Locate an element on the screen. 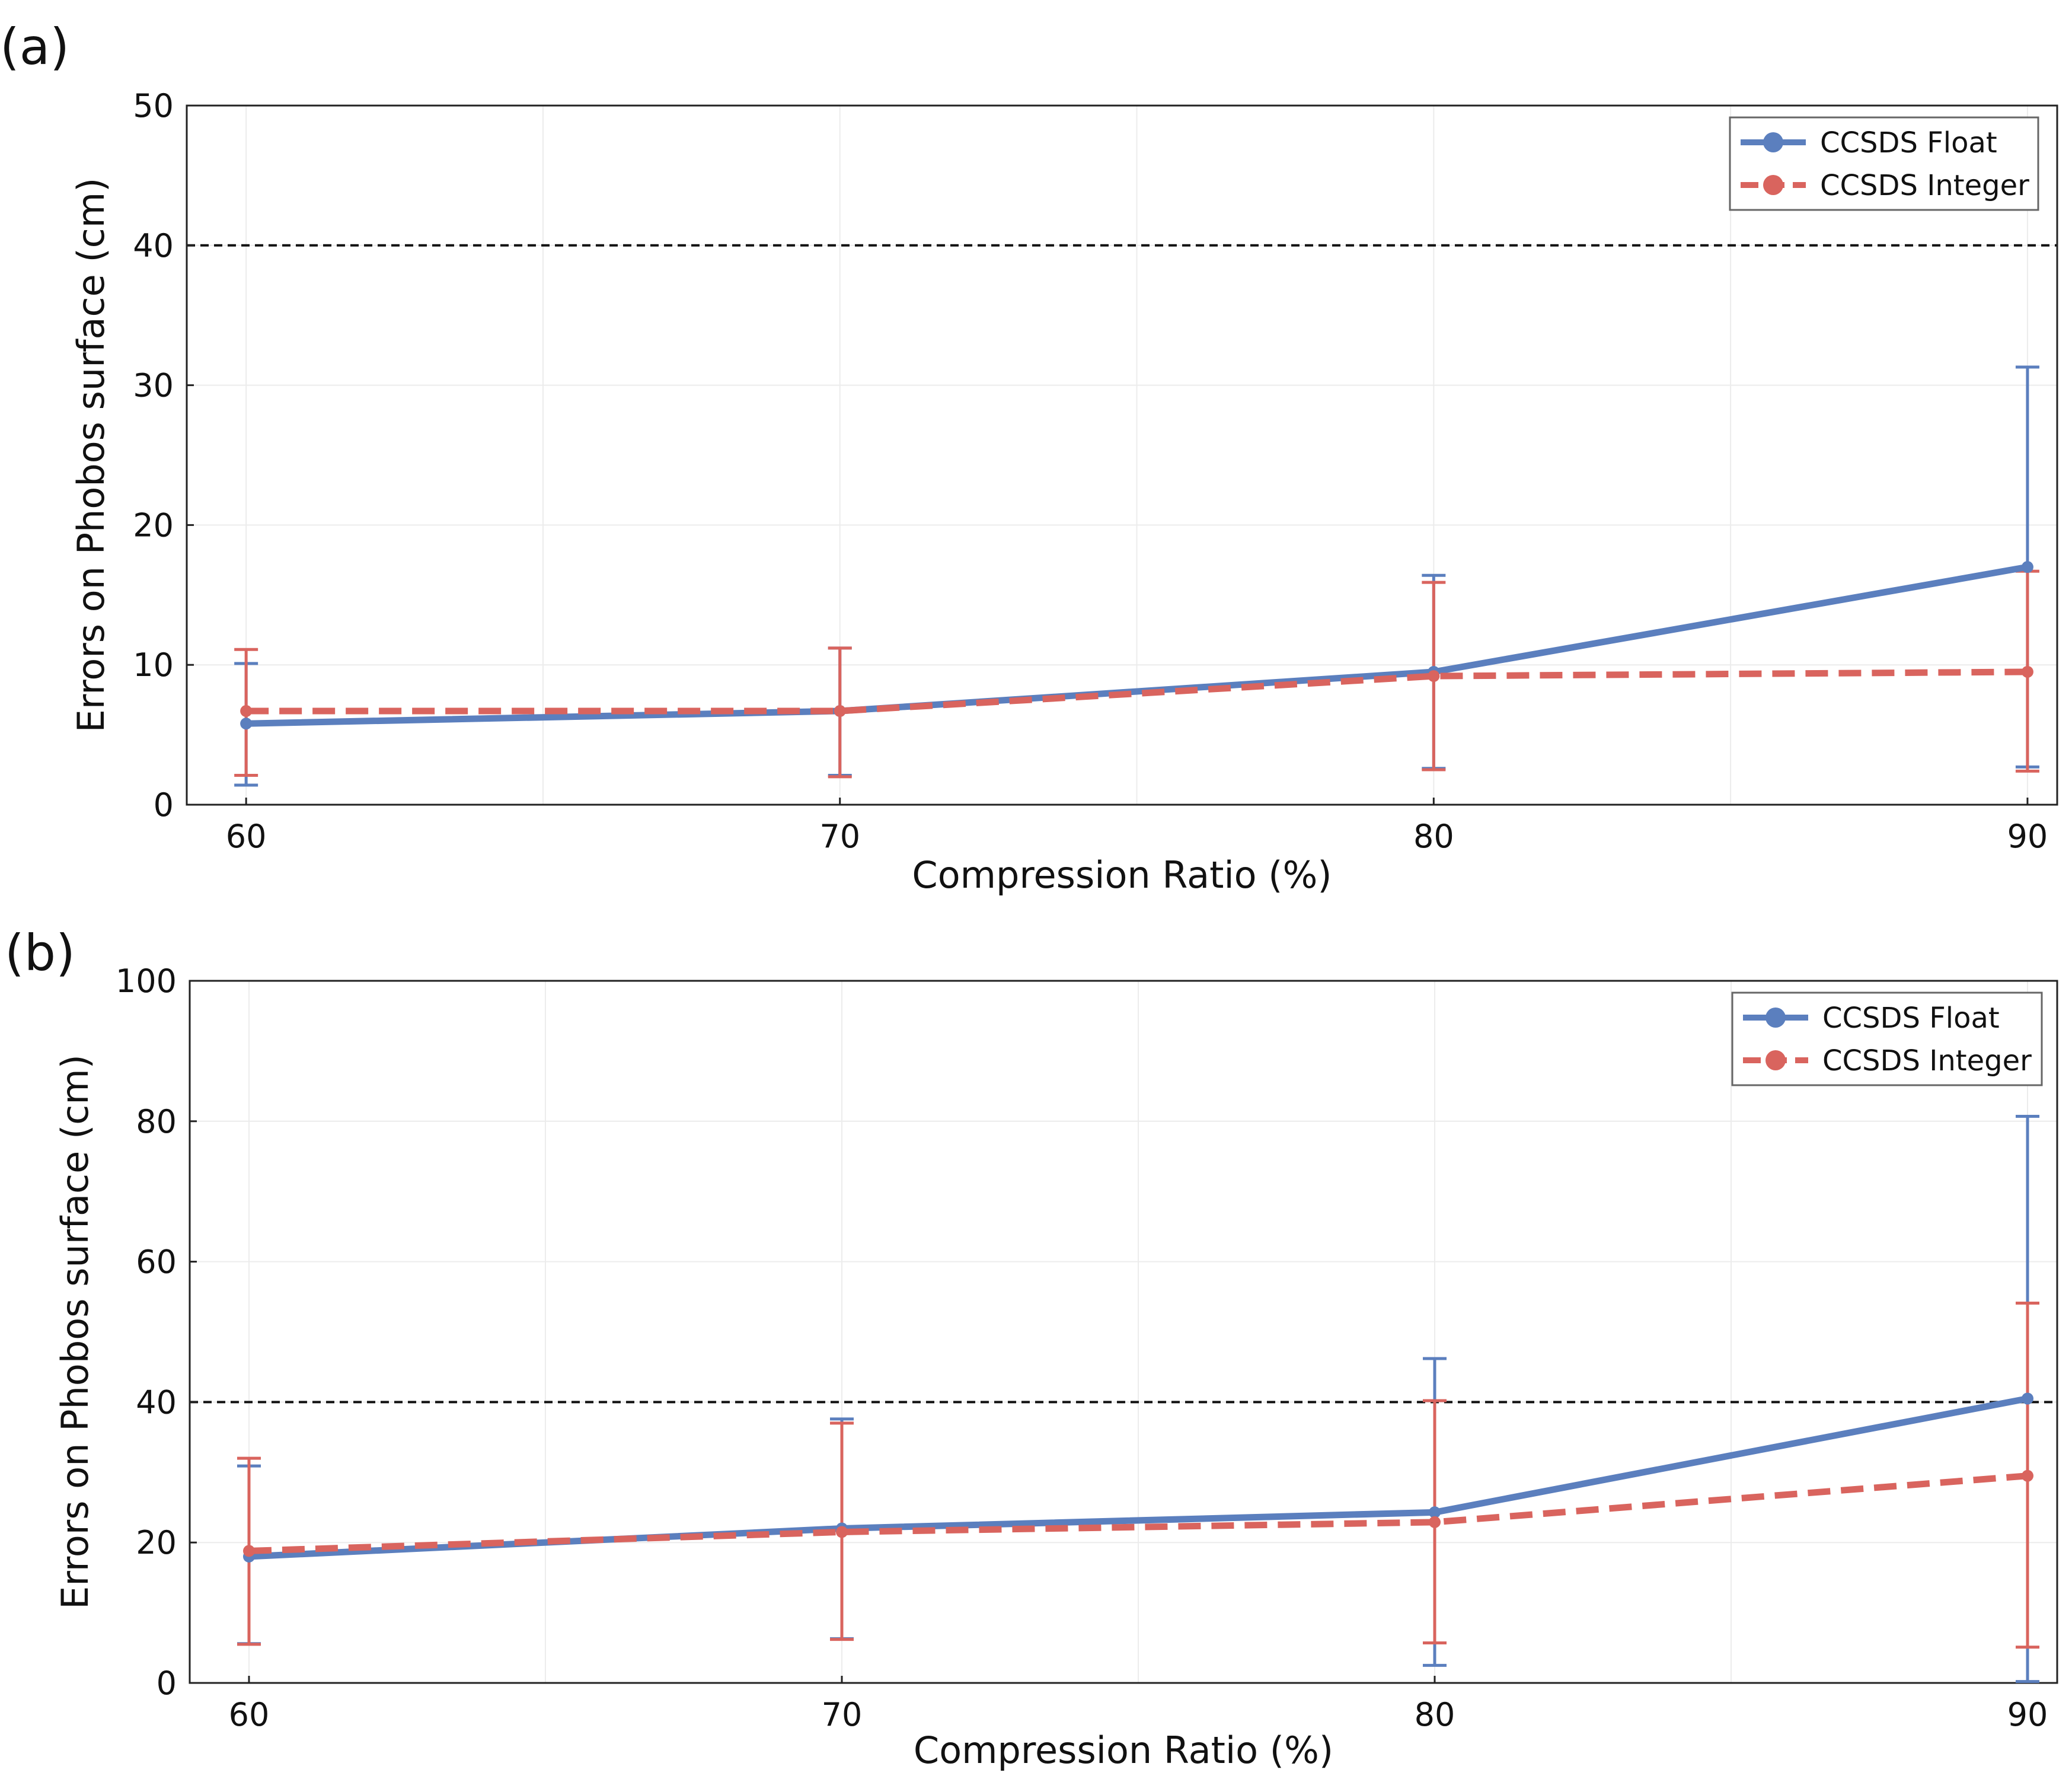 The height and width of the screenshot is (1779, 2072). panel-label: (b) is located at coordinates (40, 953).